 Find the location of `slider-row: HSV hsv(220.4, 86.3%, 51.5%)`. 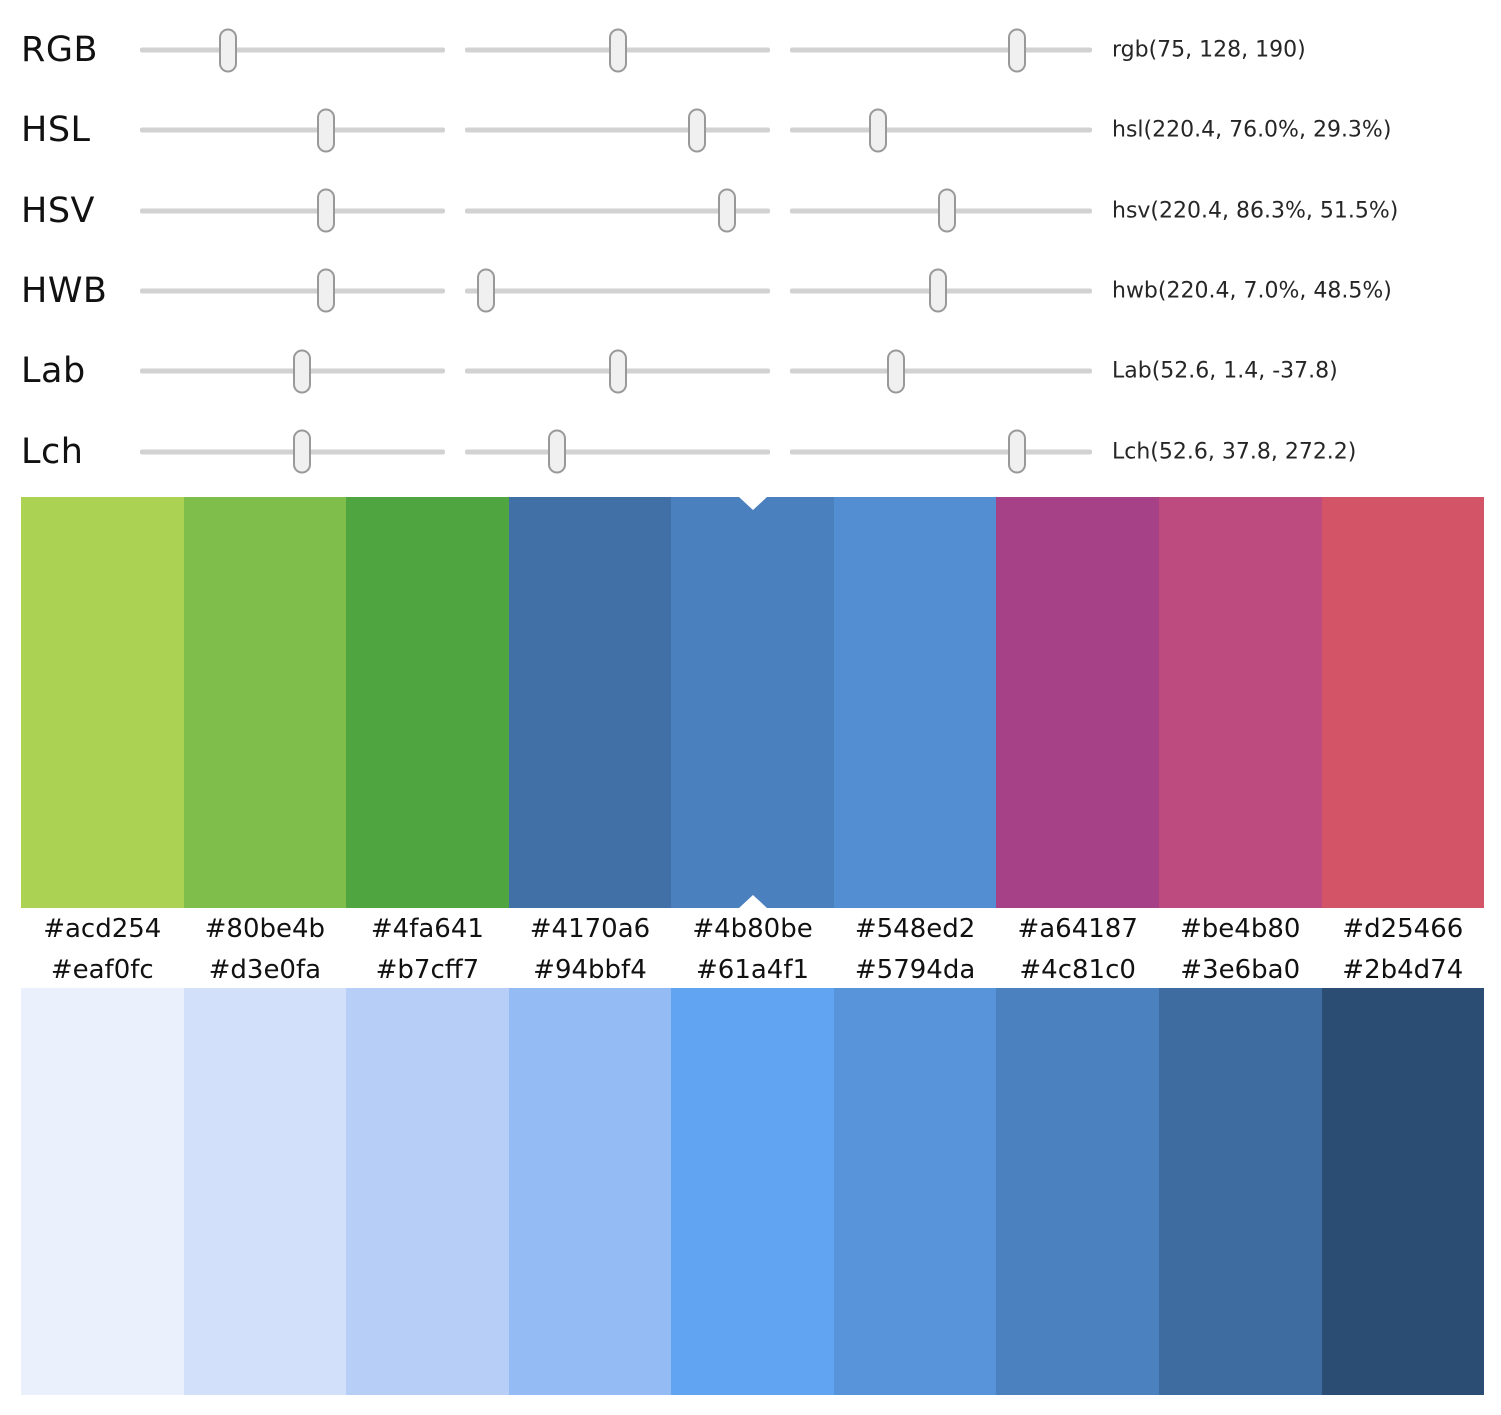

slider-row: HSV hsv(220.4, 86.3%, 51.5%) is located at coordinates (750, 211).